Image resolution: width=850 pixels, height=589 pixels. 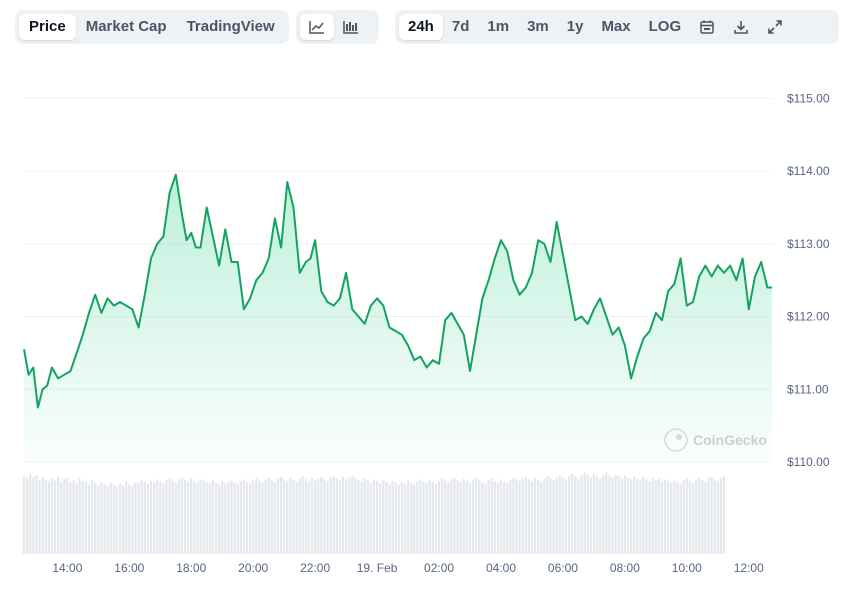 I want to click on range-tab-3m: 3m, so click(x=538, y=26).